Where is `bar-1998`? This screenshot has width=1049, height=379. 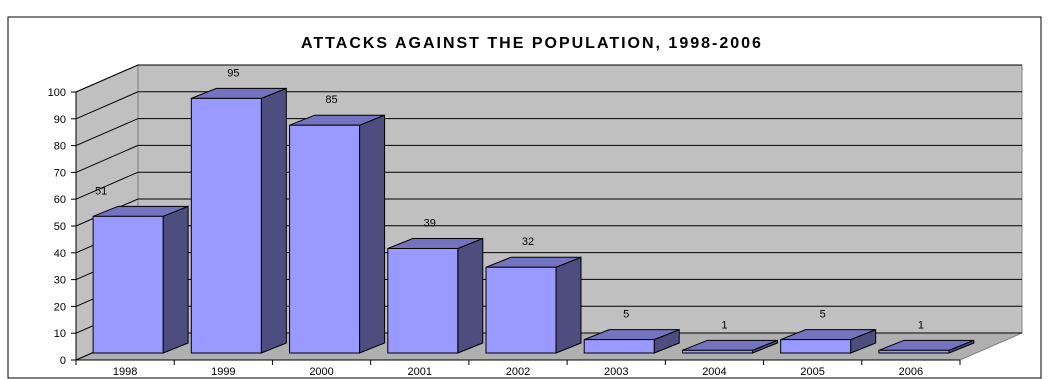
bar-1998 is located at coordinates (140, 279).